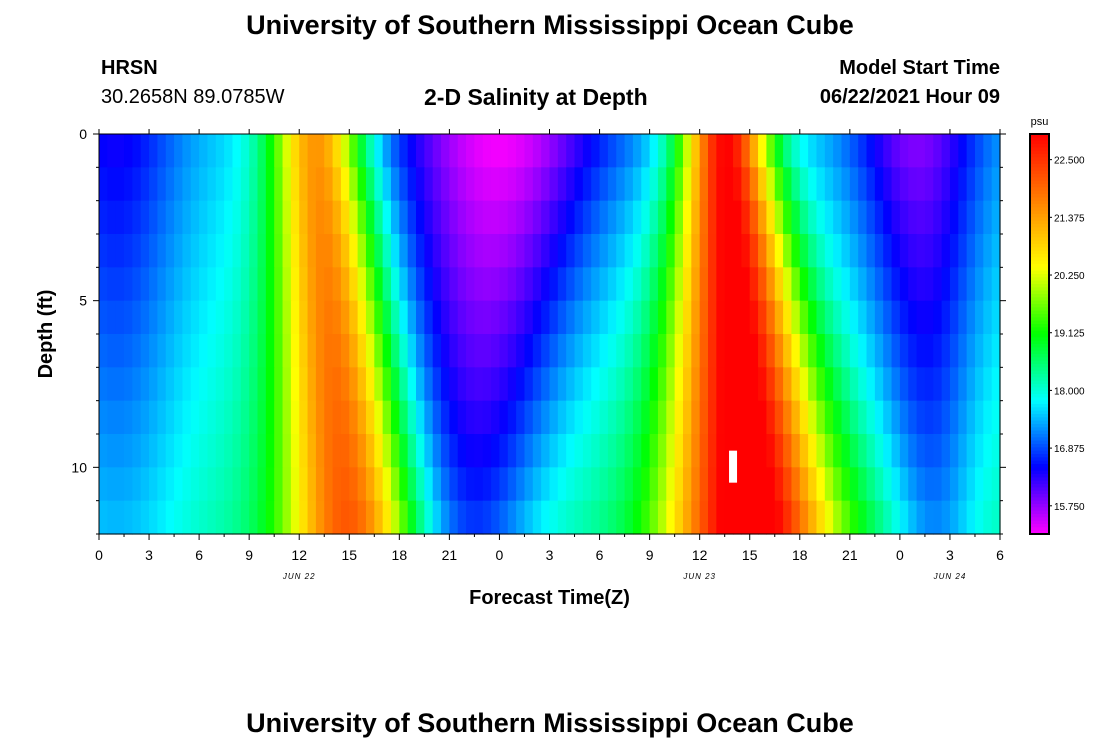 The image size is (1100, 750). Describe the element at coordinates (600, 555) in the screenshot. I see `x-tick-label: 6` at that location.